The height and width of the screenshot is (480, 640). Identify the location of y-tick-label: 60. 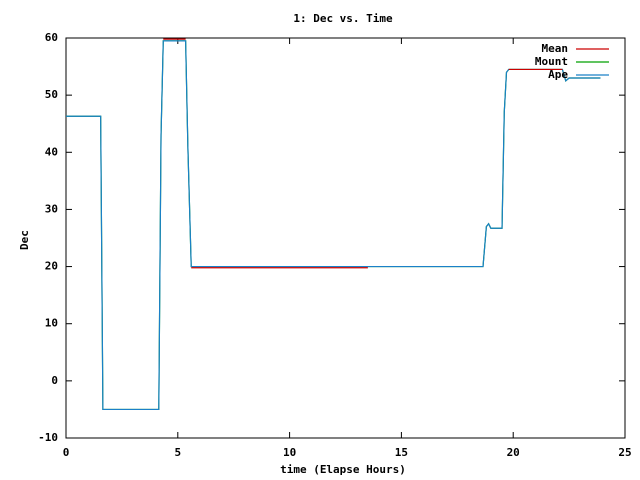
(51, 37).